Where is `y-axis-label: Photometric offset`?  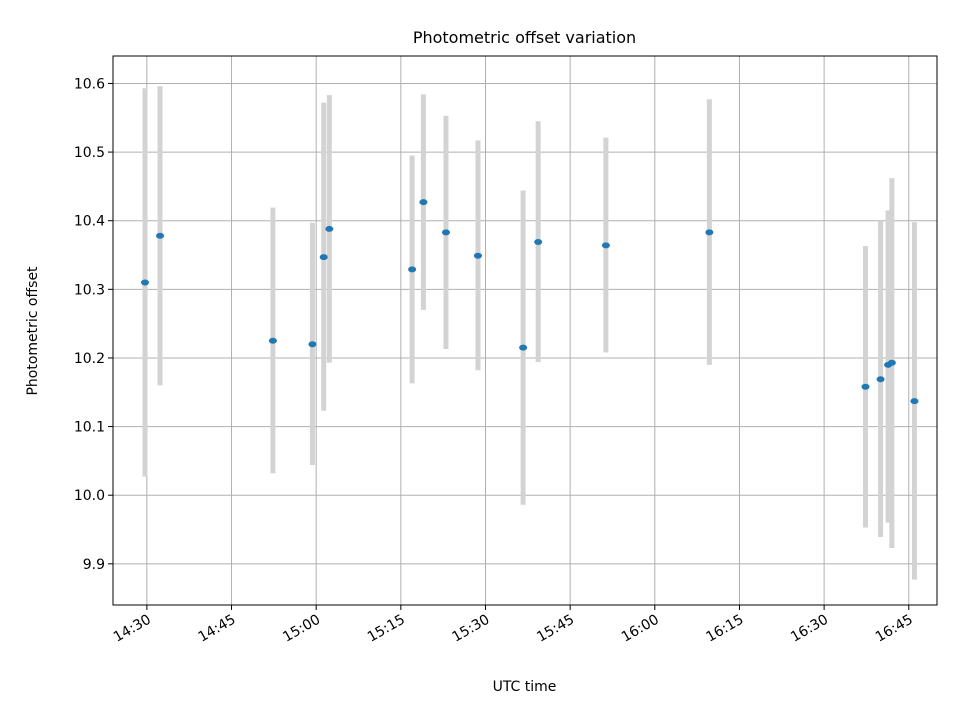 y-axis-label: Photometric offset is located at coordinates (33, 331).